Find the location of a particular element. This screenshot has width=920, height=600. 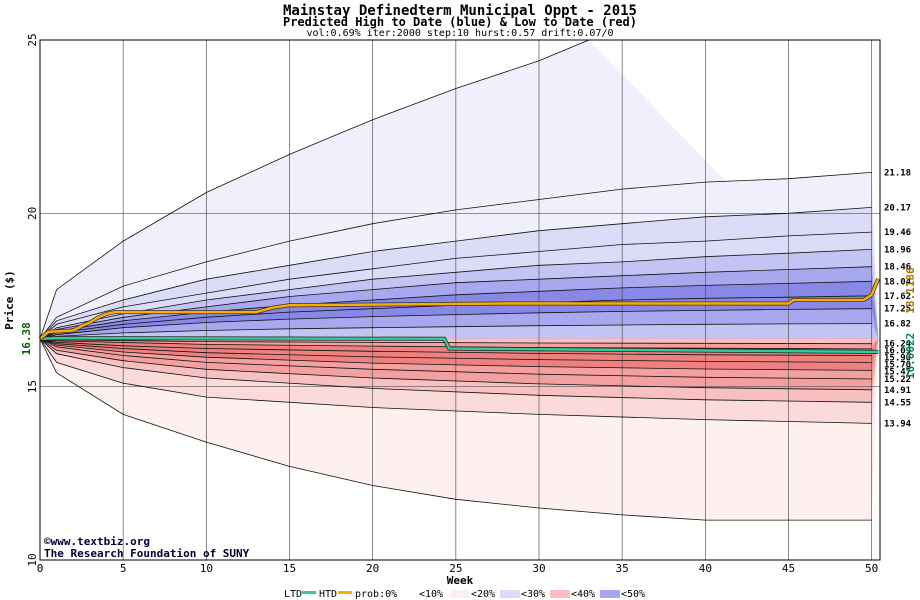

right-label: 16.09 is located at coordinates (897, 352).